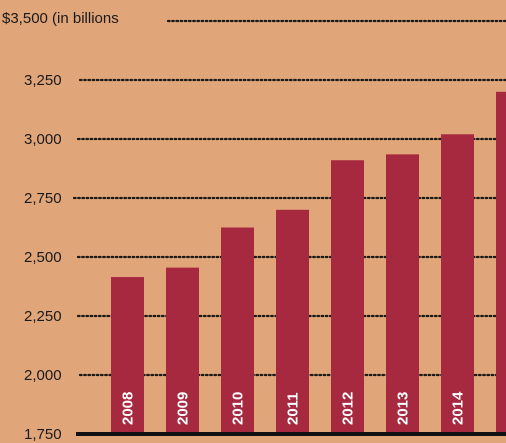 This screenshot has width=506, height=443. I want to click on bar-2011, so click(292, 321).